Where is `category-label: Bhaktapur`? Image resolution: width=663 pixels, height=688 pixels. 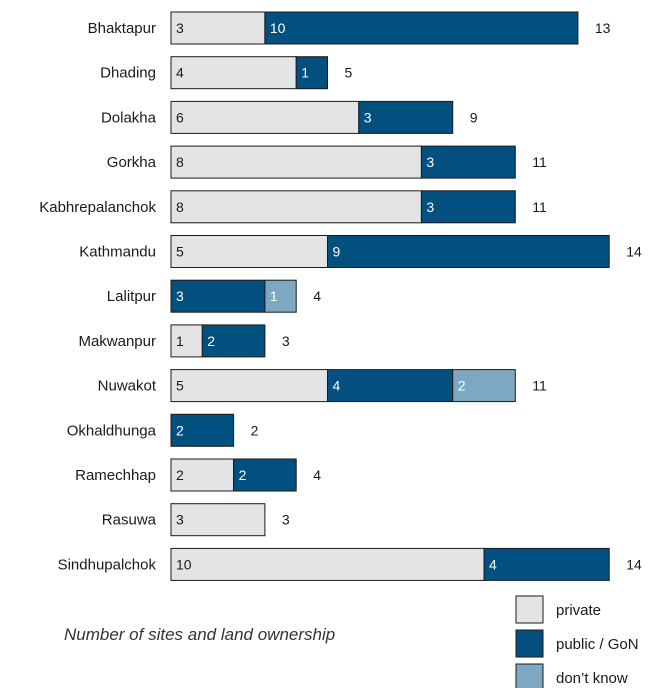 category-label: Bhaktapur is located at coordinates (122, 28).